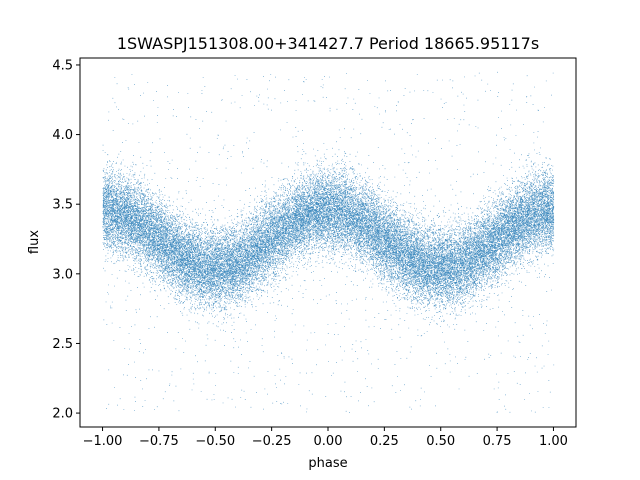 The height and width of the screenshot is (480, 640). I want to click on x-tick-label: 0.75, so click(497, 441).